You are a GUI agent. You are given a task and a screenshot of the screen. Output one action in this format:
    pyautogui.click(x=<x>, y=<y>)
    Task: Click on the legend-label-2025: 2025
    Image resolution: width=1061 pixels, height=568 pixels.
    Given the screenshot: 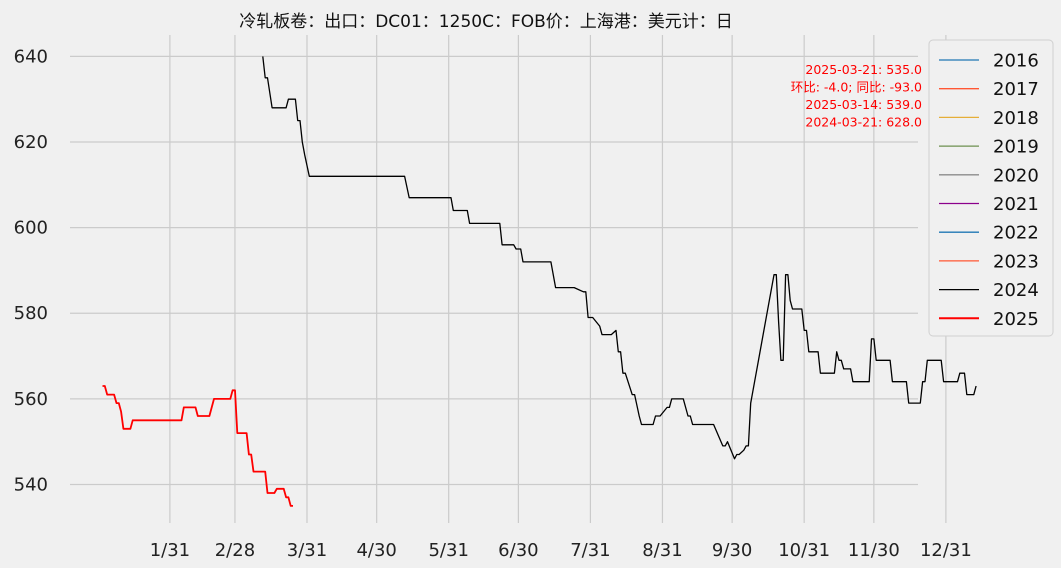 What is the action you would take?
    pyautogui.click(x=1016, y=319)
    